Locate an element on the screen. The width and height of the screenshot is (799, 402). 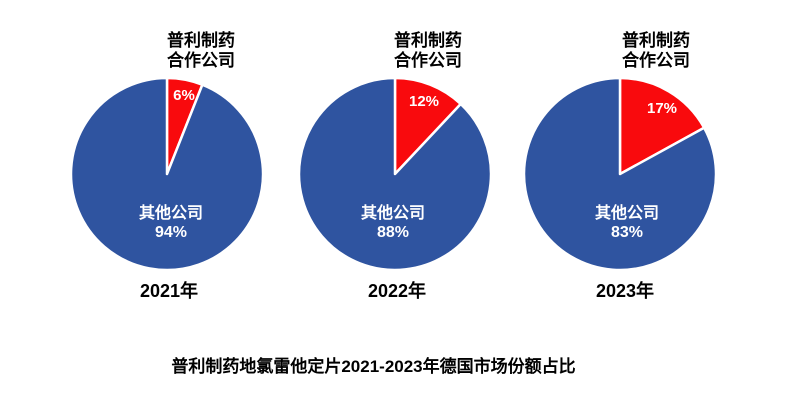
others-pct: 88% is located at coordinates (393, 232).